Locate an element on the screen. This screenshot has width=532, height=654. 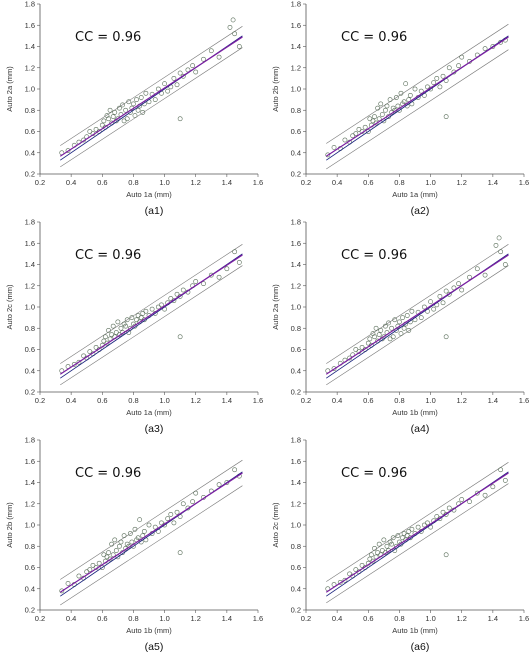
lower-limit-line is located at coordinates (417, 325).